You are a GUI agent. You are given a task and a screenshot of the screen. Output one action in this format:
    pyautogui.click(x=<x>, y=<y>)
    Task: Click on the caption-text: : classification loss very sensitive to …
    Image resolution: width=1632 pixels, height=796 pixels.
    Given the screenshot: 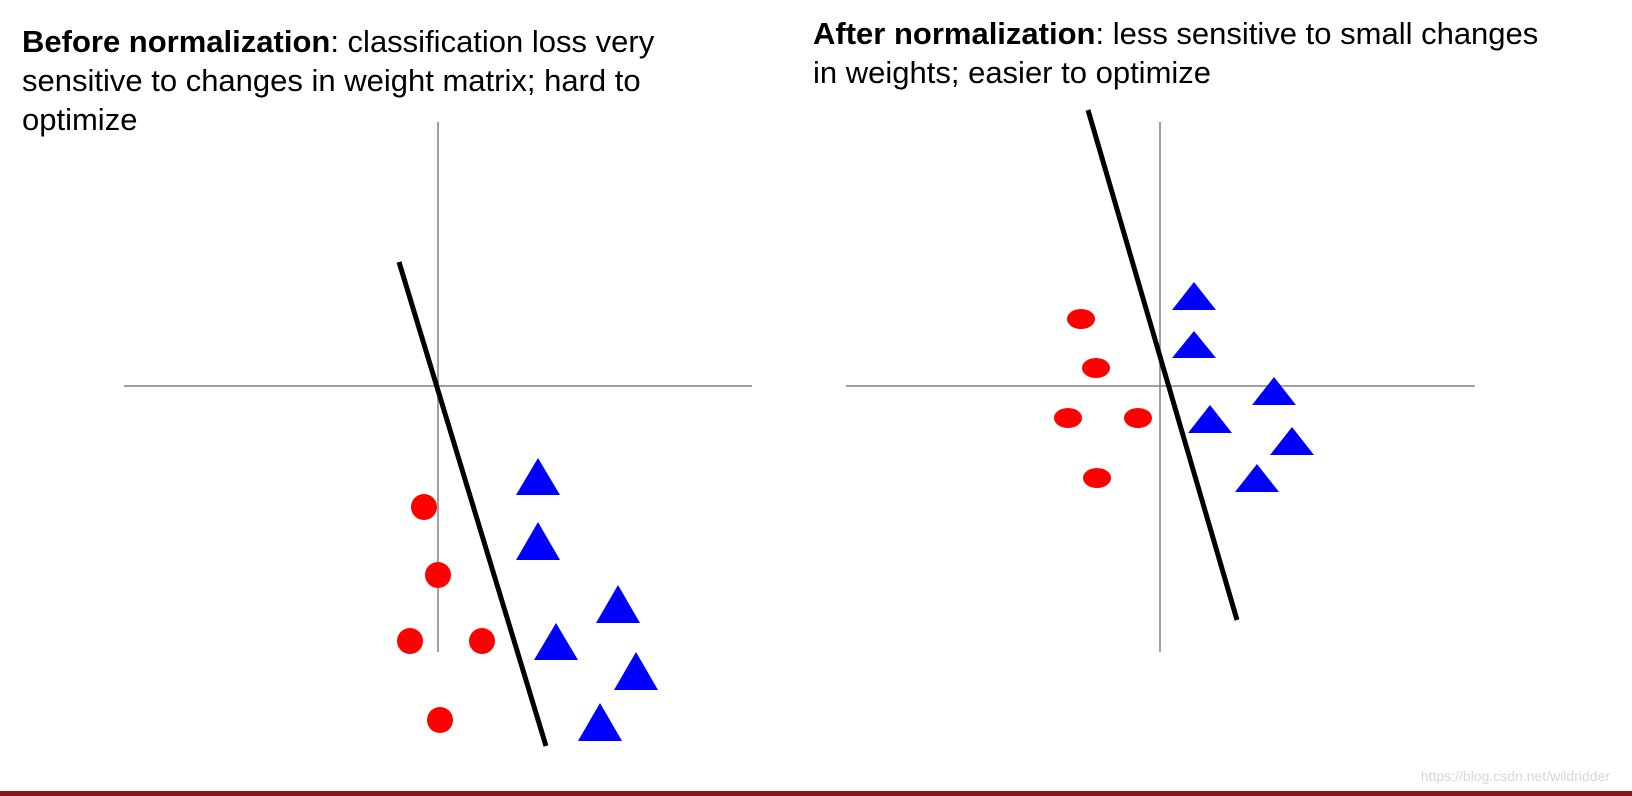 What is the action you would take?
    pyautogui.click(x=338, y=80)
    